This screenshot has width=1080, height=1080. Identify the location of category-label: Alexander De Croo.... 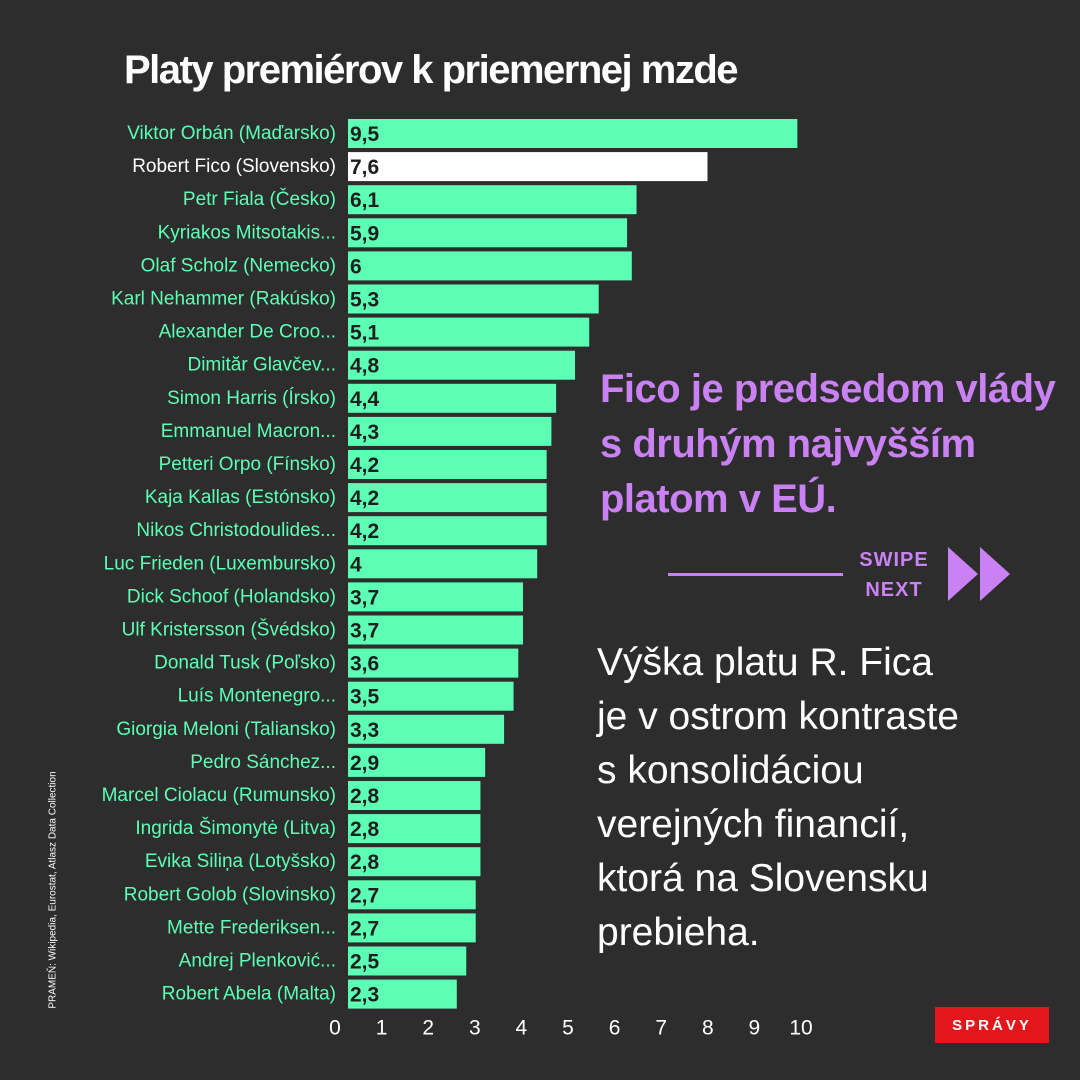
(247, 332).